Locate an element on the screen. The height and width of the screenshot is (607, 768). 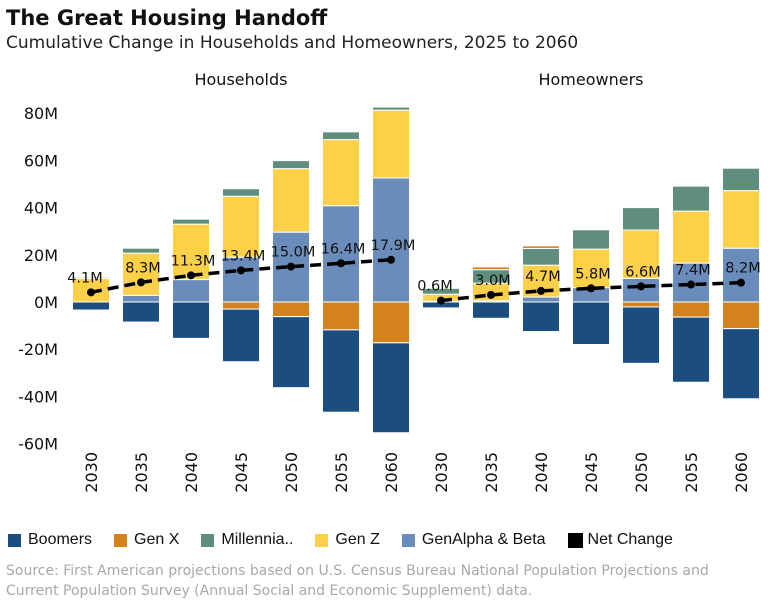
panel-title: Homeowners is located at coordinates (590, 79).